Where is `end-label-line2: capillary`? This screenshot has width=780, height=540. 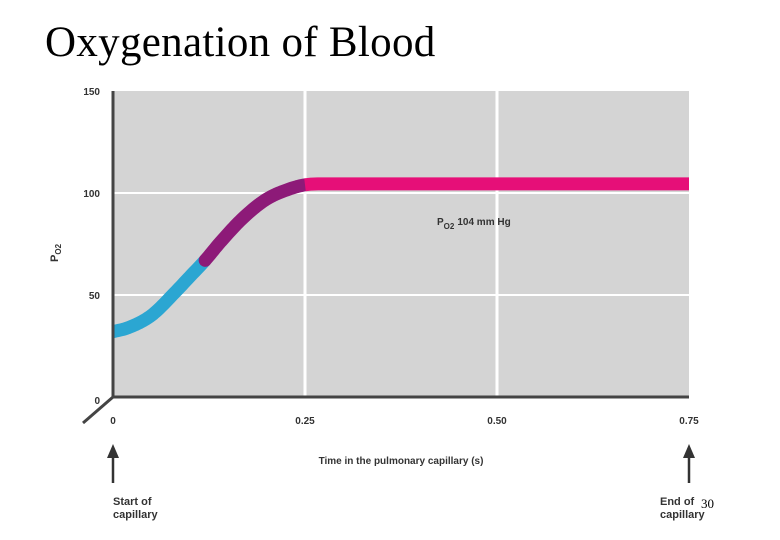
end-label-line2: capillary is located at coordinates (683, 515).